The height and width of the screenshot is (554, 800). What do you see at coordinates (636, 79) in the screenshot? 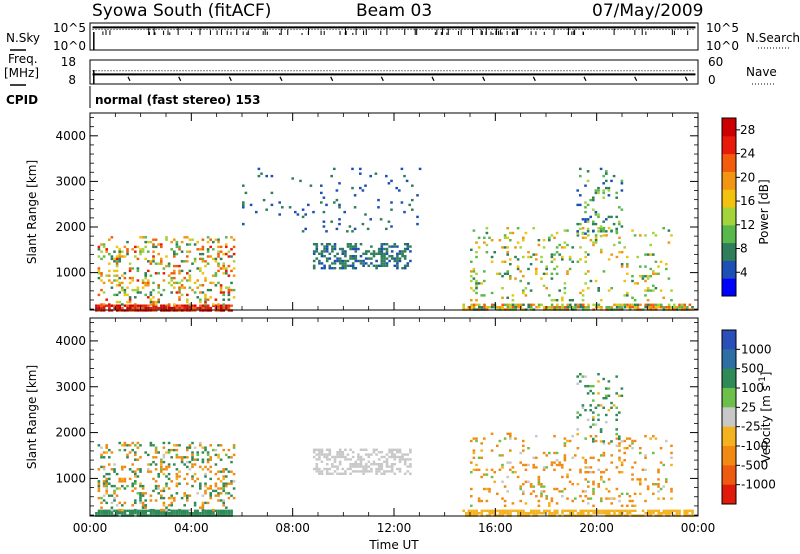
I see `nave-dip-mark` at bounding box center [636, 79].